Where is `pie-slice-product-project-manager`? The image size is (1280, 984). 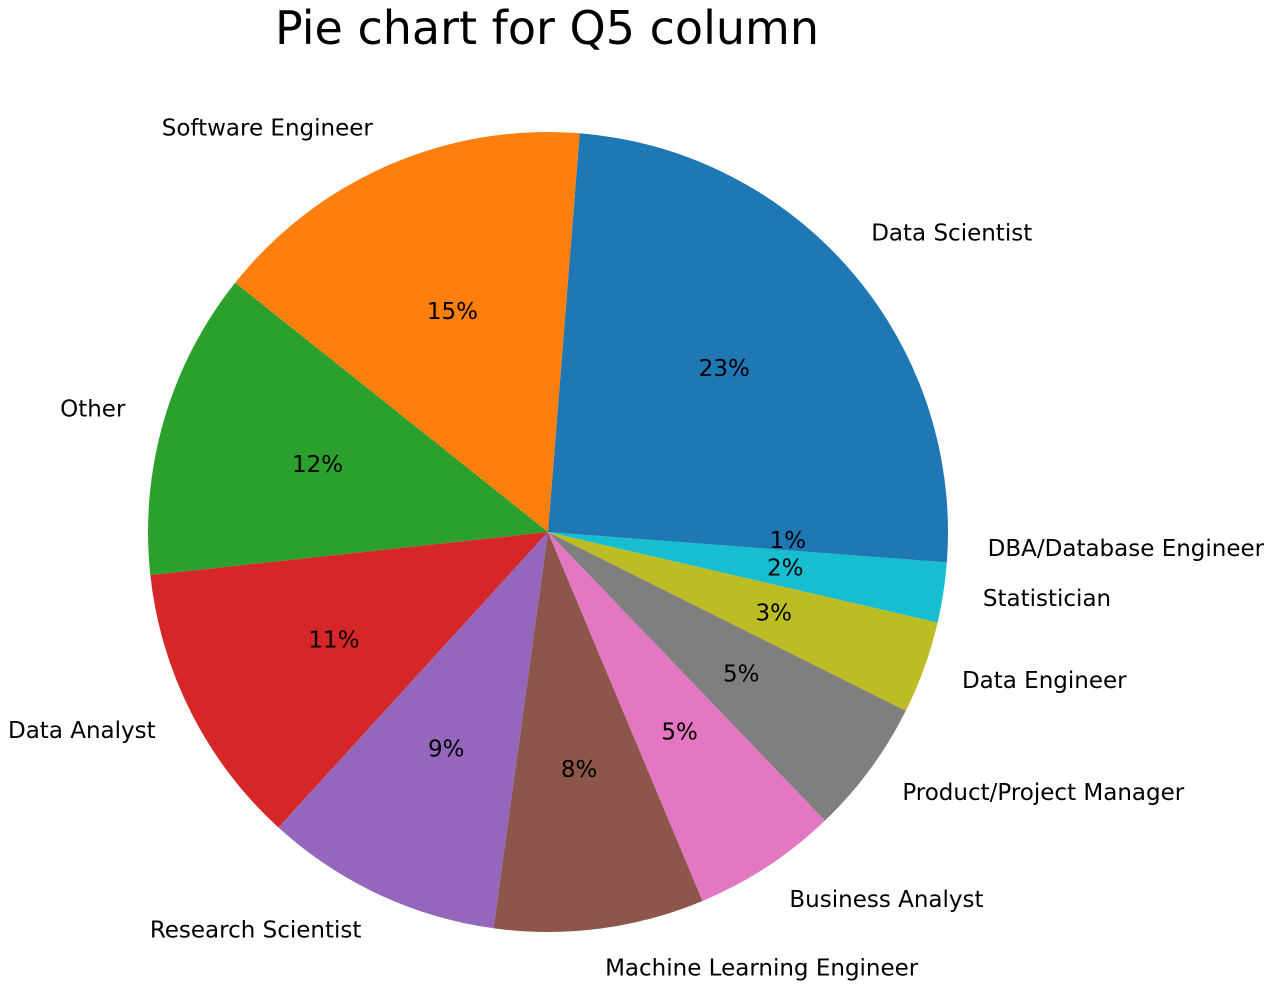
pie-slice-product-project-manager is located at coordinates (727, 676).